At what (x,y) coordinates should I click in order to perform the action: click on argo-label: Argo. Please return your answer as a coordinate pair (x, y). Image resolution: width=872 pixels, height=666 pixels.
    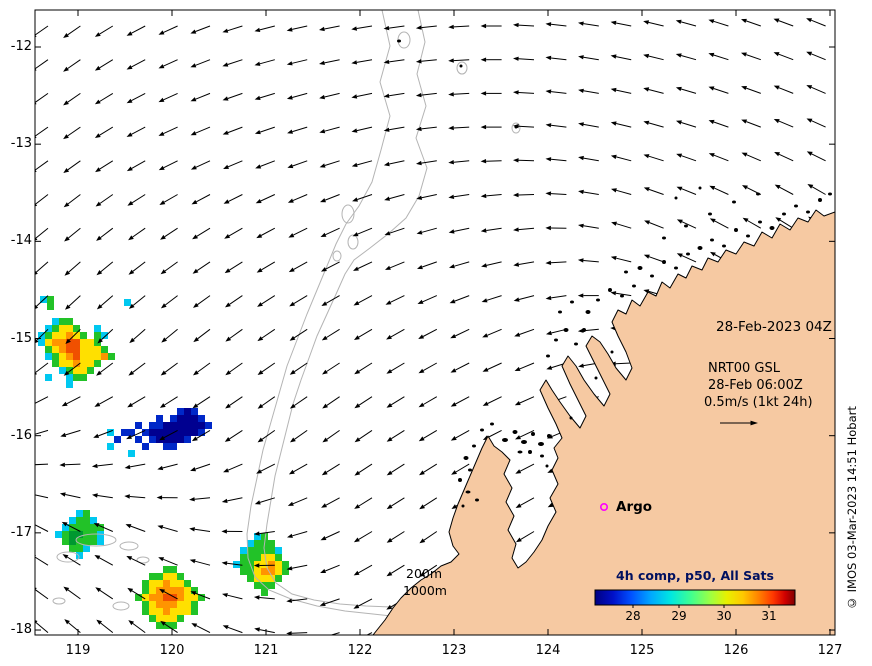
    Looking at the image, I should click on (634, 507).